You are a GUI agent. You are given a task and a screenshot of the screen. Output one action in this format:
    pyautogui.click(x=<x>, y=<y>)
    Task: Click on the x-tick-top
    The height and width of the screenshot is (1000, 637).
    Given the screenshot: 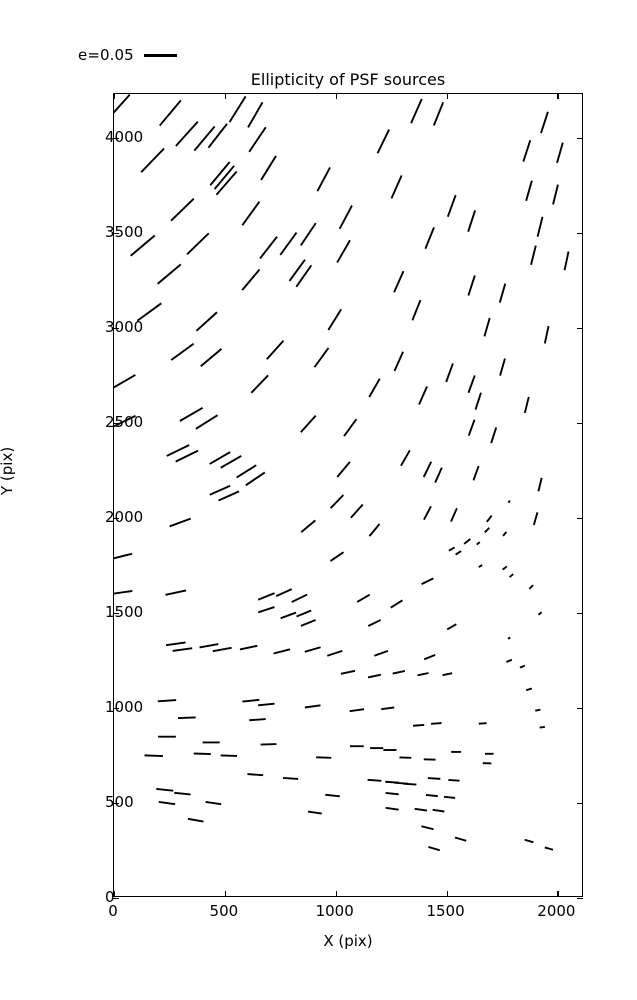 What is the action you would take?
    pyautogui.click(x=225, y=96)
    